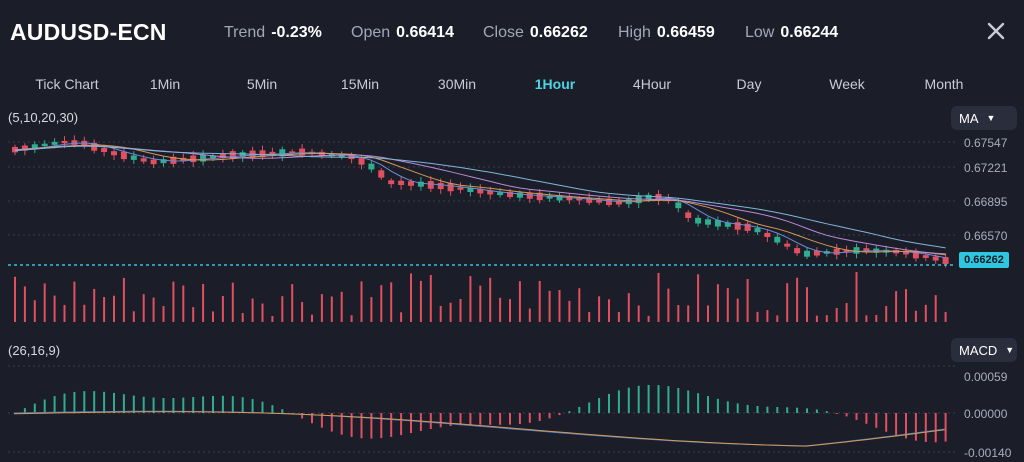 This screenshot has width=1024, height=462. Describe the element at coordinates (984, 350) in the screenshot. I see `macd-indicator-dropdown: MACD ▼` at that location.